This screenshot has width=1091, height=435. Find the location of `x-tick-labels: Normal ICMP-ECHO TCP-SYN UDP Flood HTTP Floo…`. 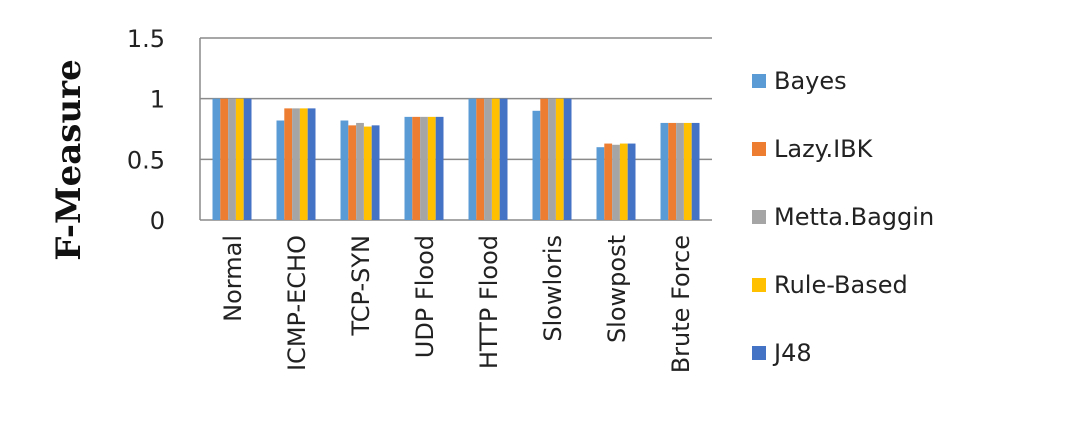

x-tick-labels: Normal ICMP-ECHO TCP-SYN UDP Flood HTTP Floo… is located at coordinates (457, 304).